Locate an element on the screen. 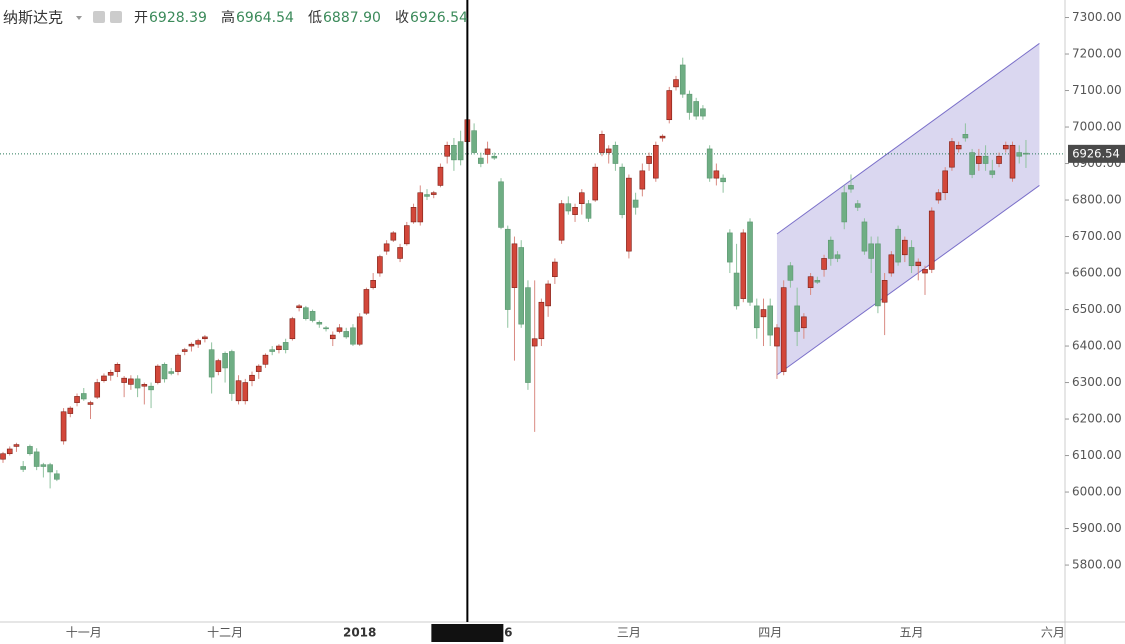 The image size is (1125, 644). overlay: 纳斯达克 开 6928.39 高 6964.54 低 6887.90 收 6926.54 is located at coordinates (235, 18).